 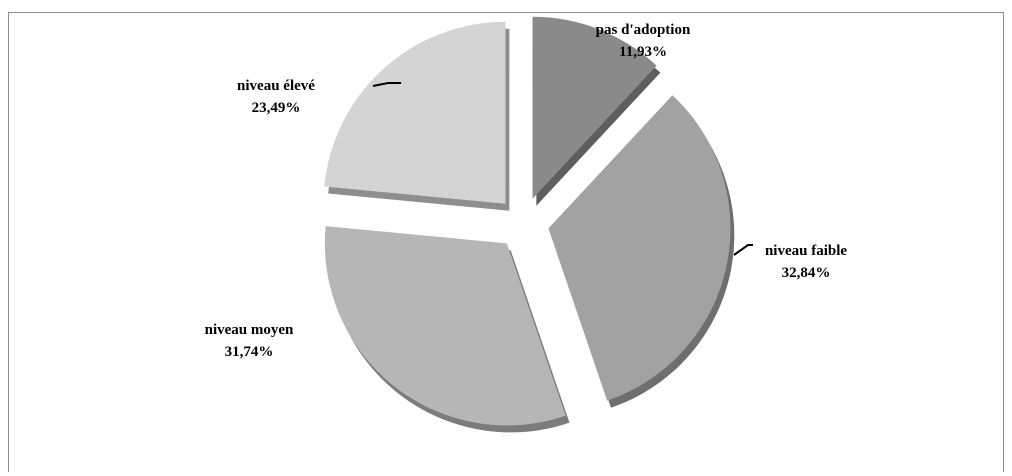 I want to click on slice-value-label-2: 31,74%, so click(x=249, y=352).